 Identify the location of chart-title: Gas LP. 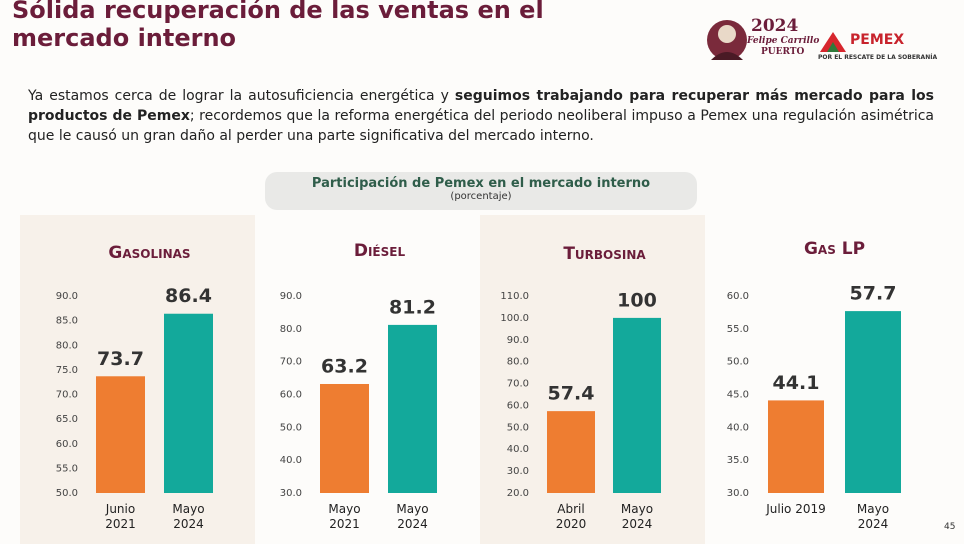
(834, 249).